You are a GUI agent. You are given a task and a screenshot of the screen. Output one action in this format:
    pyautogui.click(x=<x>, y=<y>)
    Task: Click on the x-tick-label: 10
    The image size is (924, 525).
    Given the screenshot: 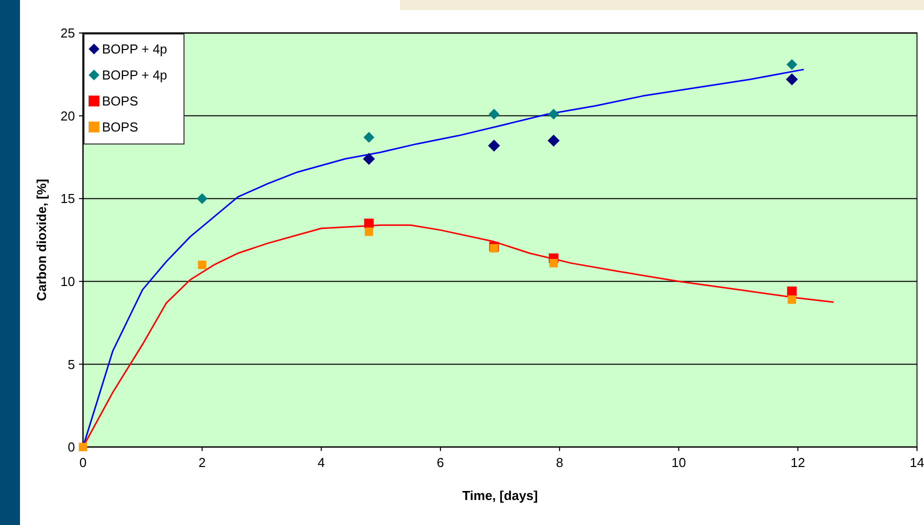 What is the action you would take?
    pyautogui.click(x=678, y=462)
    